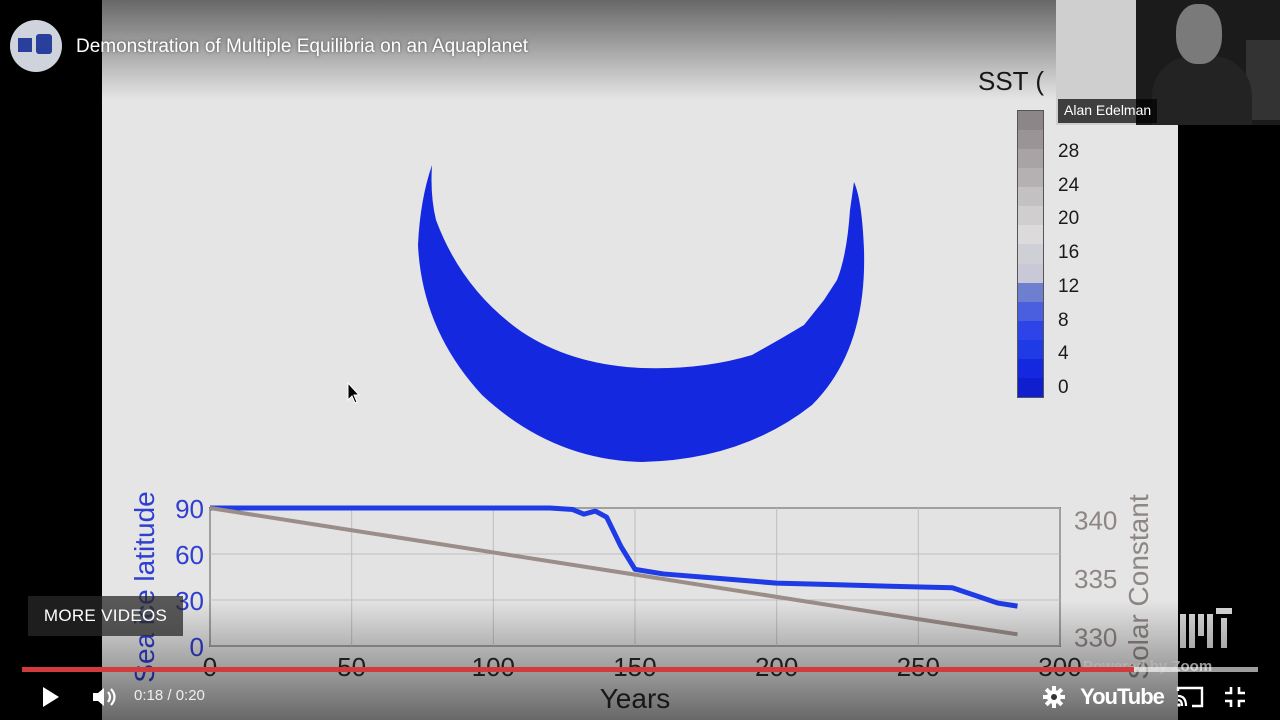 The width and height of the screenshot is (1280, 720). I want to click on play-button, so click(51, 697).